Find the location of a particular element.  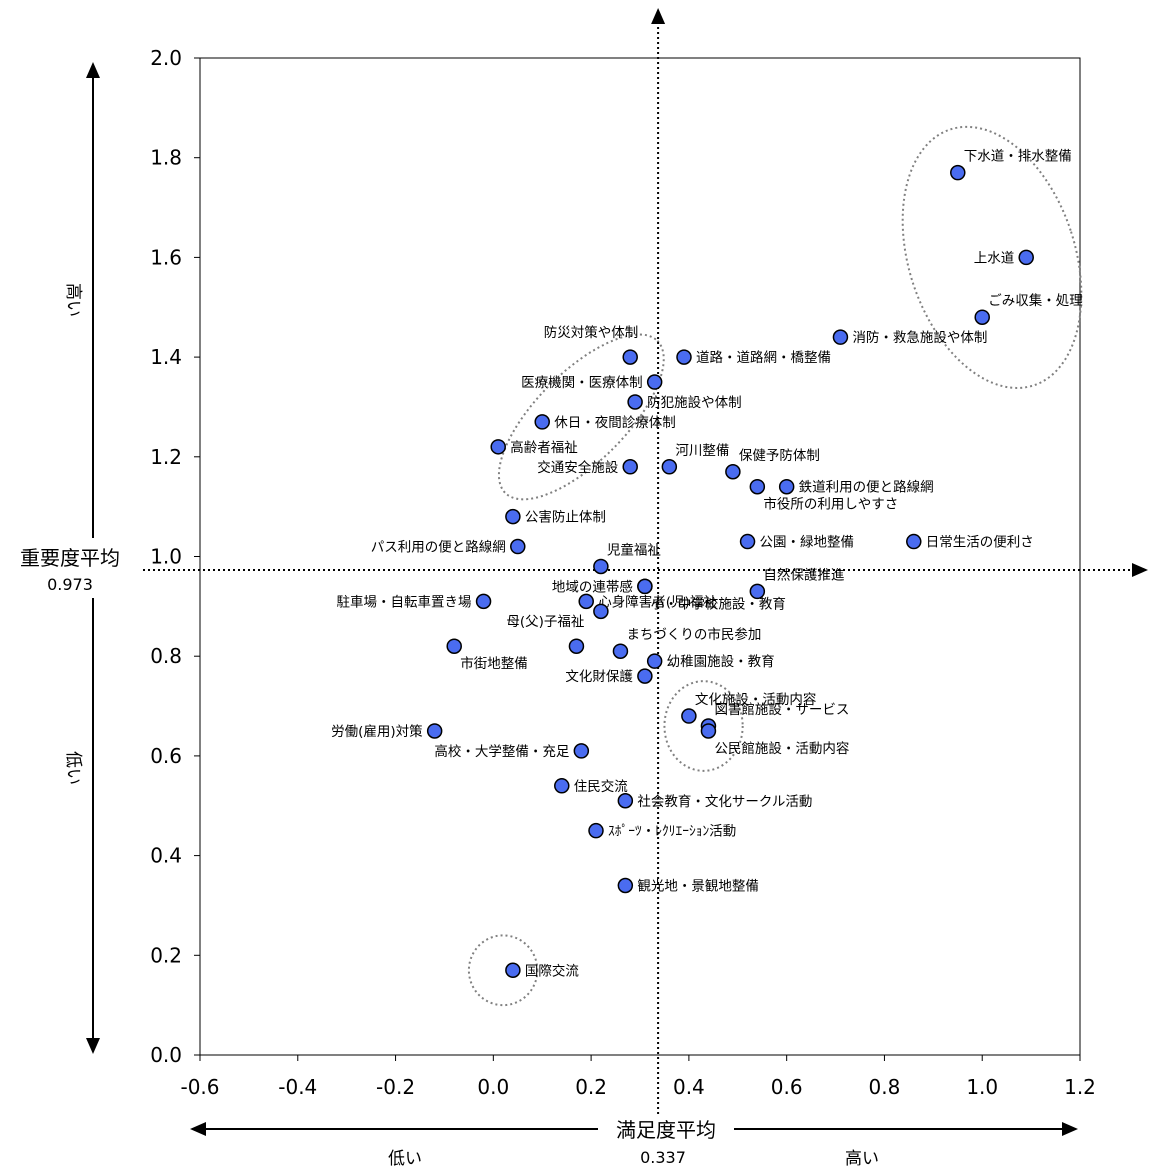

data-point-label: ｽﾎﾟｰﾂ・ﾚｸﾘｴｰｼｮﾝ活動 is located at coordinates (672, 832).